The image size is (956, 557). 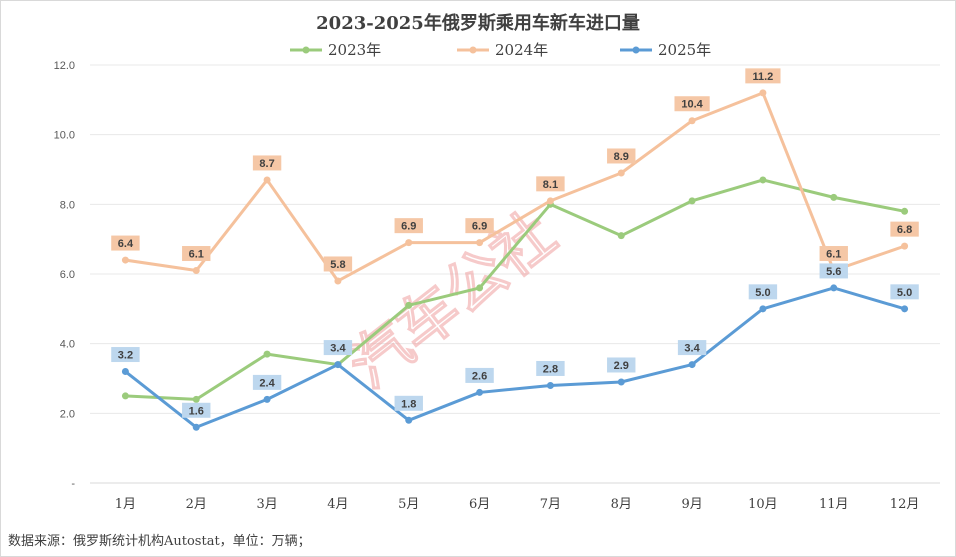 I want to click on data-label-text: 2.6, so click(x=479, y=376).